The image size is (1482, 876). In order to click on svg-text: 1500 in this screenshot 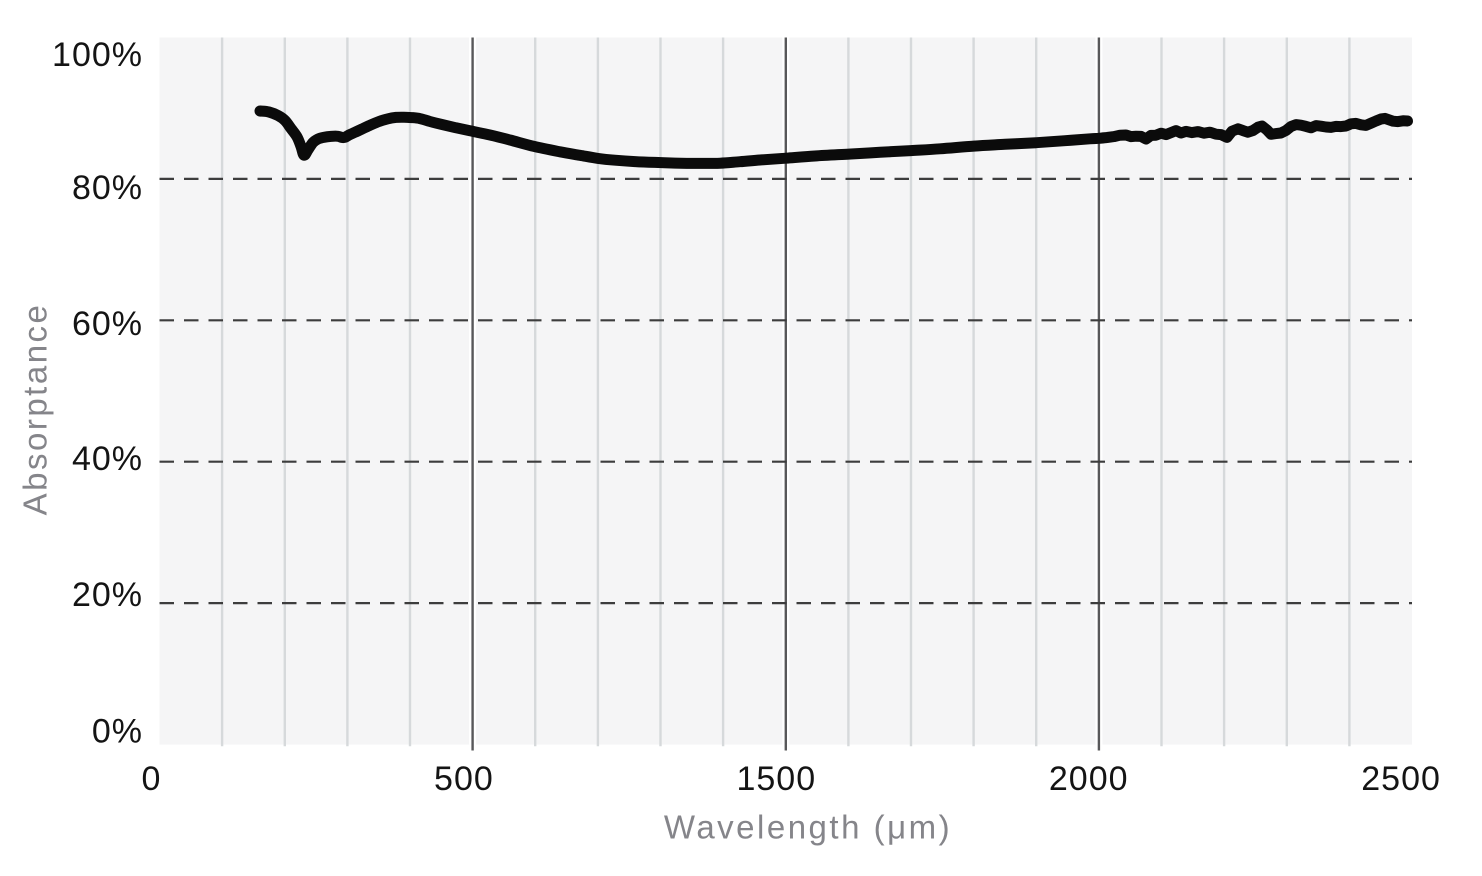, I will do `click(776, 779)`.